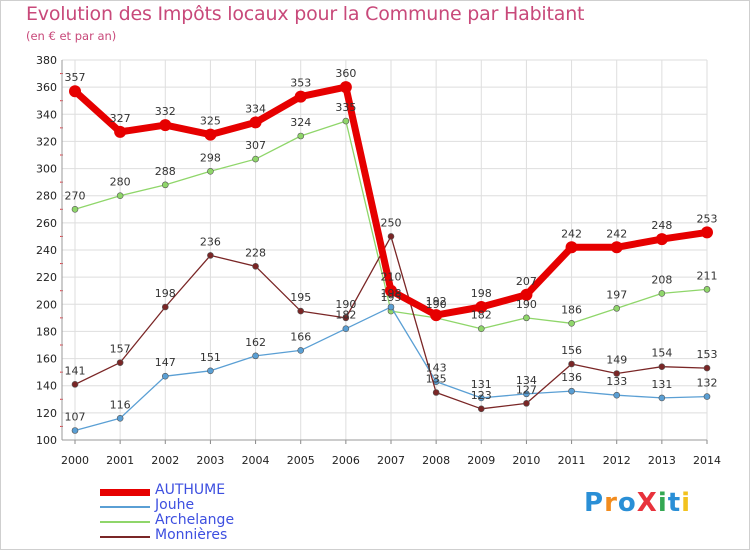  I want to click on data-label: 157, so click(120, 349).